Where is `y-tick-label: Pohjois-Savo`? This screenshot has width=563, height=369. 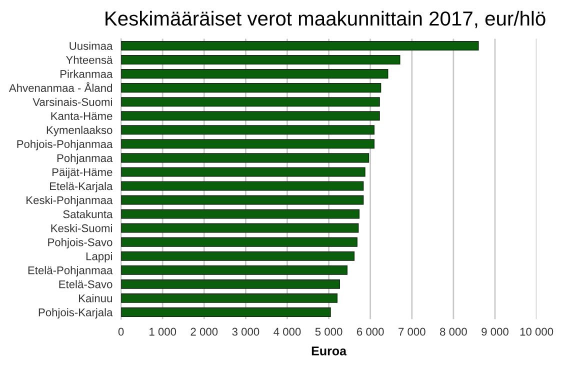
y-tick-label: Pohjois-Savo is located at coordinates (80, 243).